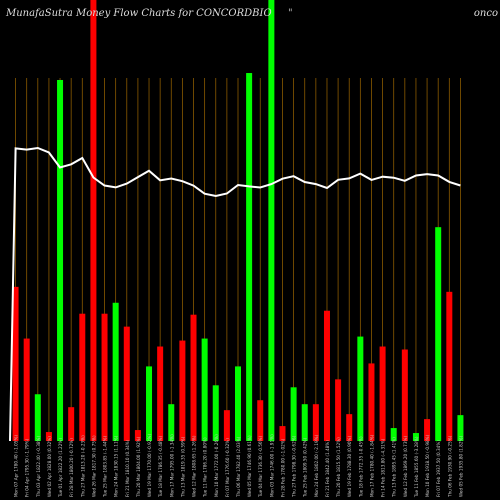 The width and height of the screenshot is (500, 500). Describe the element at coordinates (460, 466) in the screenshot. I see `x-tick-label: Wed 05 Feb 1935.80 (1.82%)` at that location.